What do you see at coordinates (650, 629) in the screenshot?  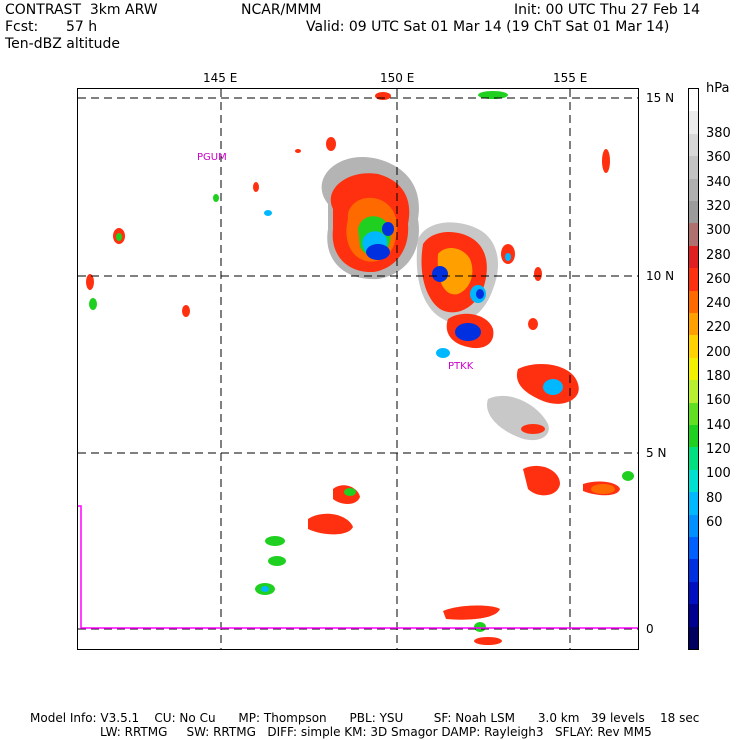 I see `lat-label-eq: 0` at bounding box center [650, 629].